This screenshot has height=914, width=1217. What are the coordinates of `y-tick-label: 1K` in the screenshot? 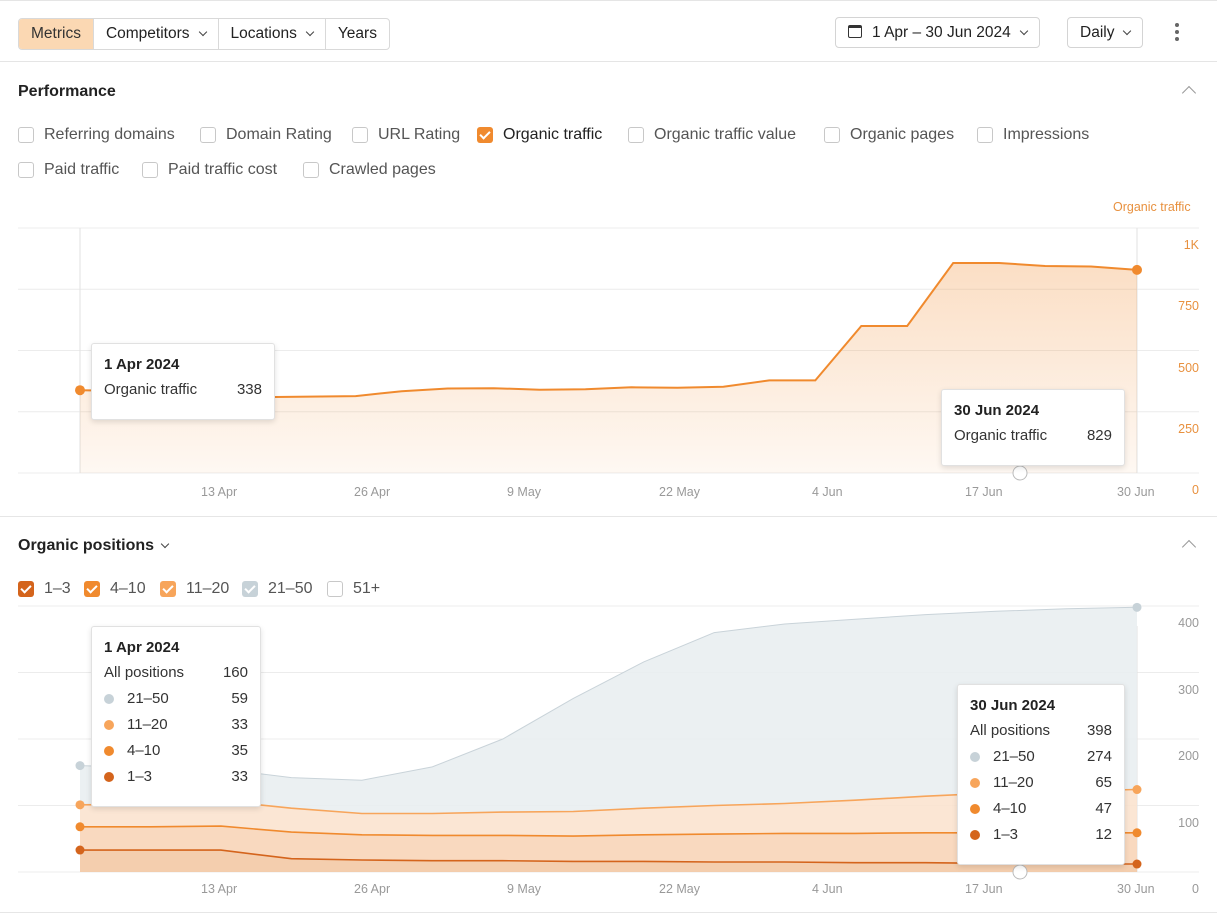 It's located at (1191, 245).